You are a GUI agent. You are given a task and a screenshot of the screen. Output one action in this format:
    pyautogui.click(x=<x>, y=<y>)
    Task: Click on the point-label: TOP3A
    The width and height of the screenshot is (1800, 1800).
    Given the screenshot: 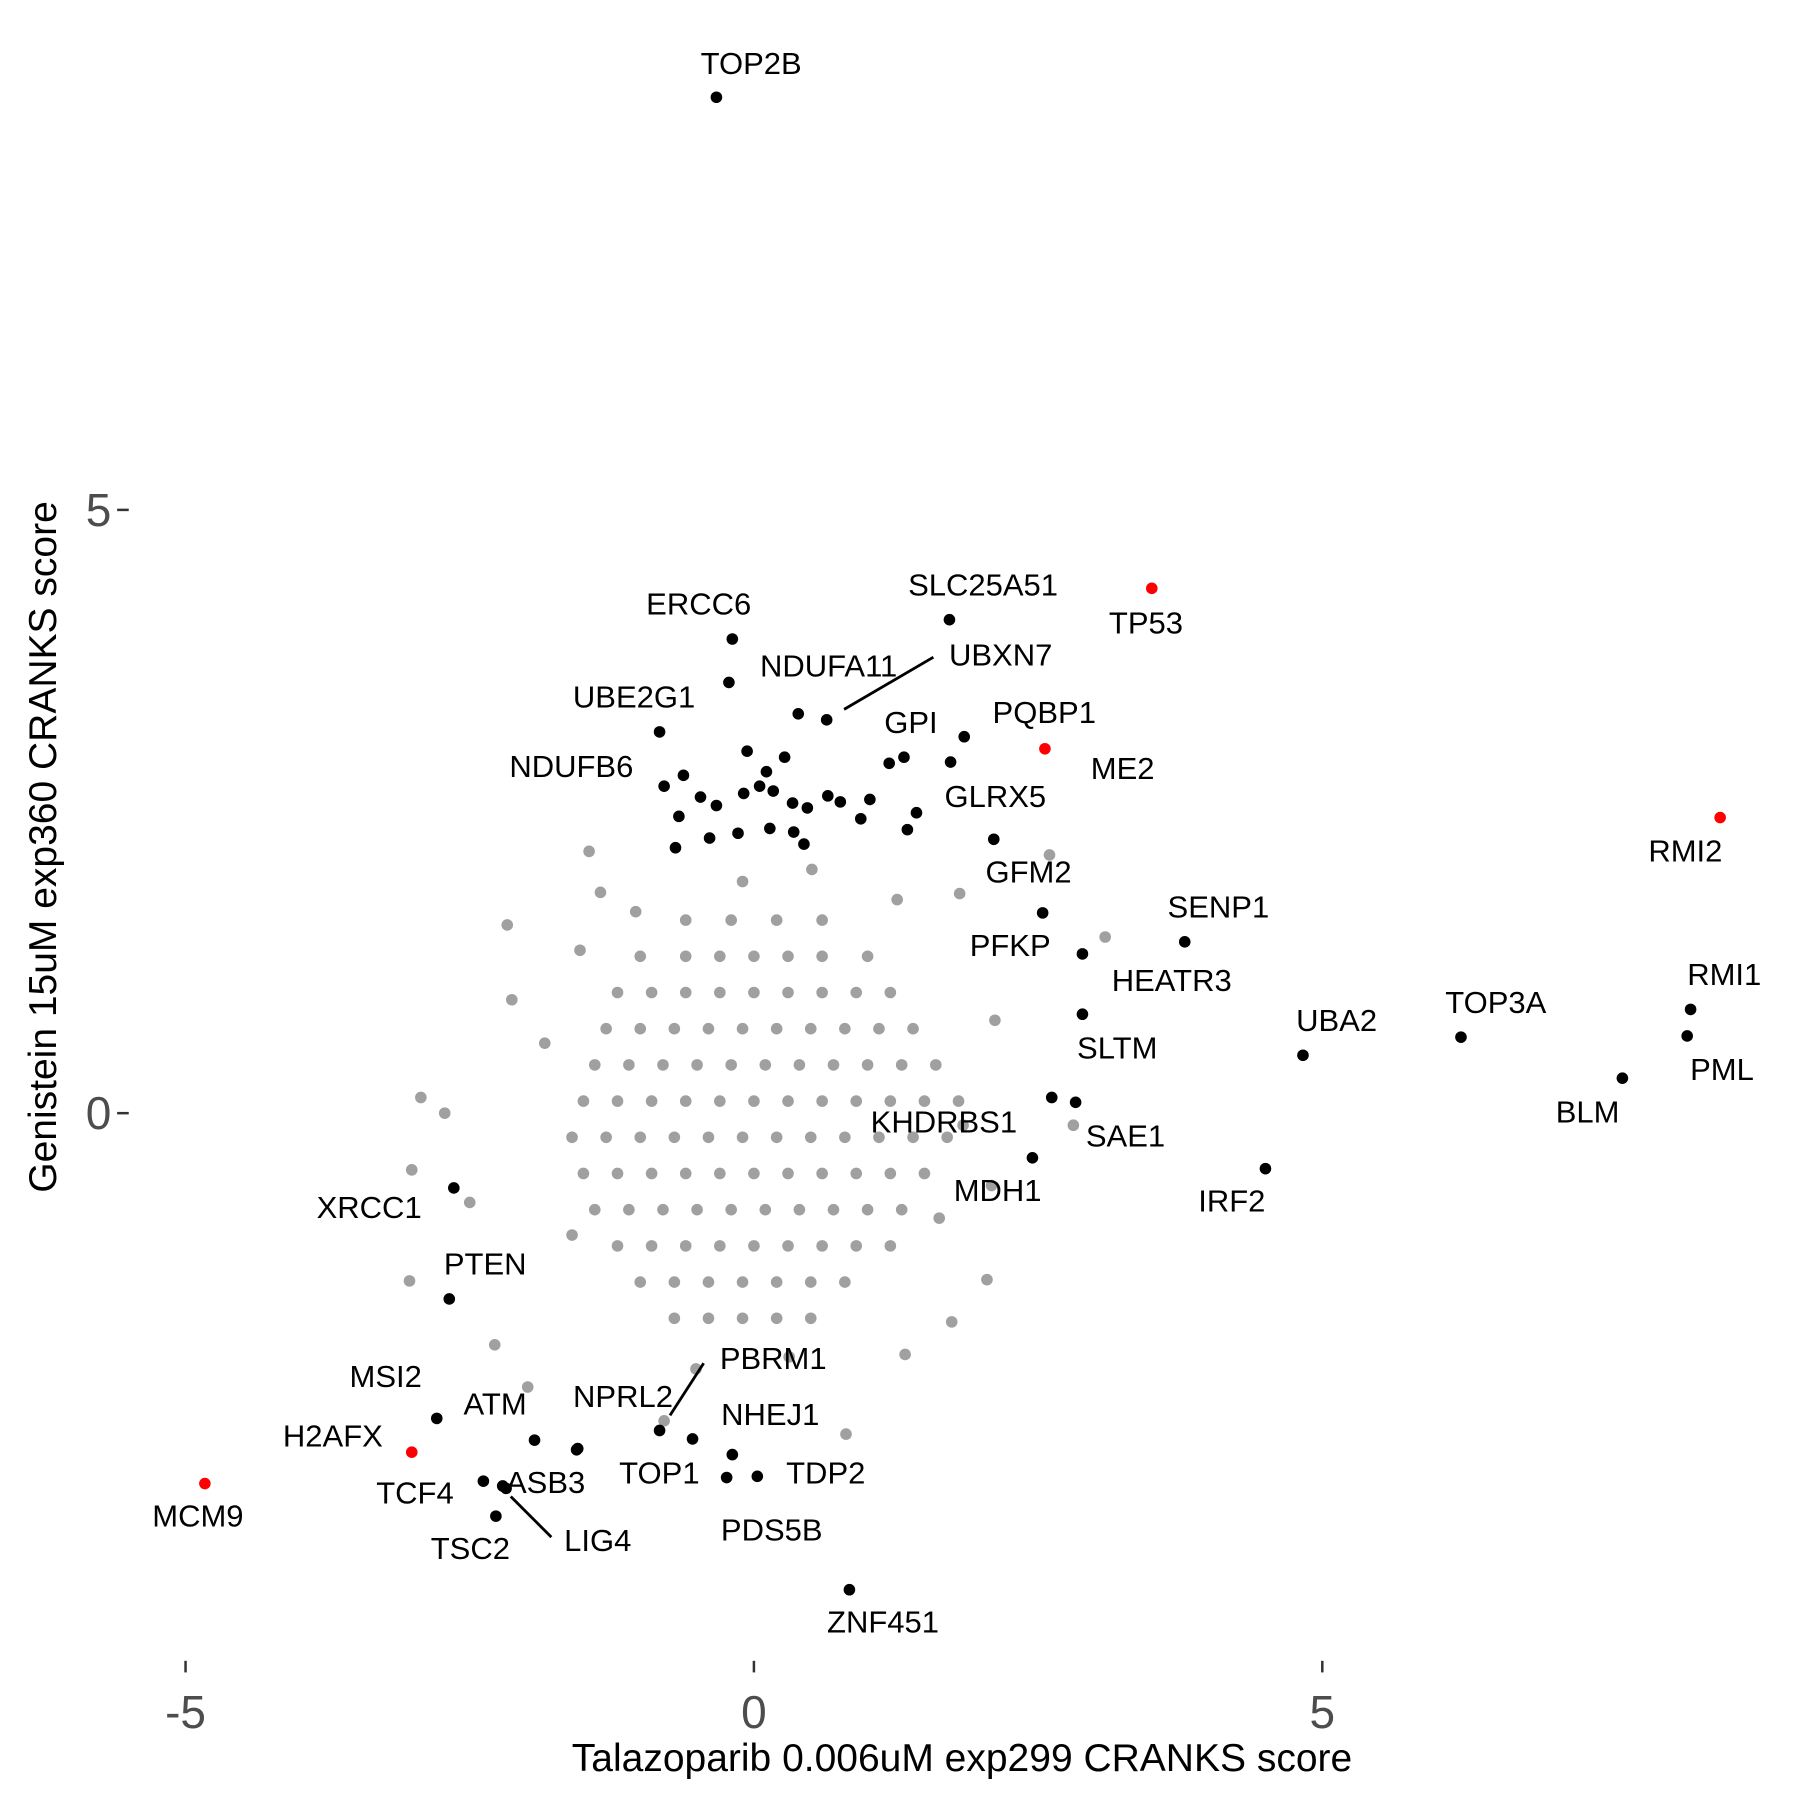 What is the action you would take?
    pyautogui.click(x=1495, y=1002)
    